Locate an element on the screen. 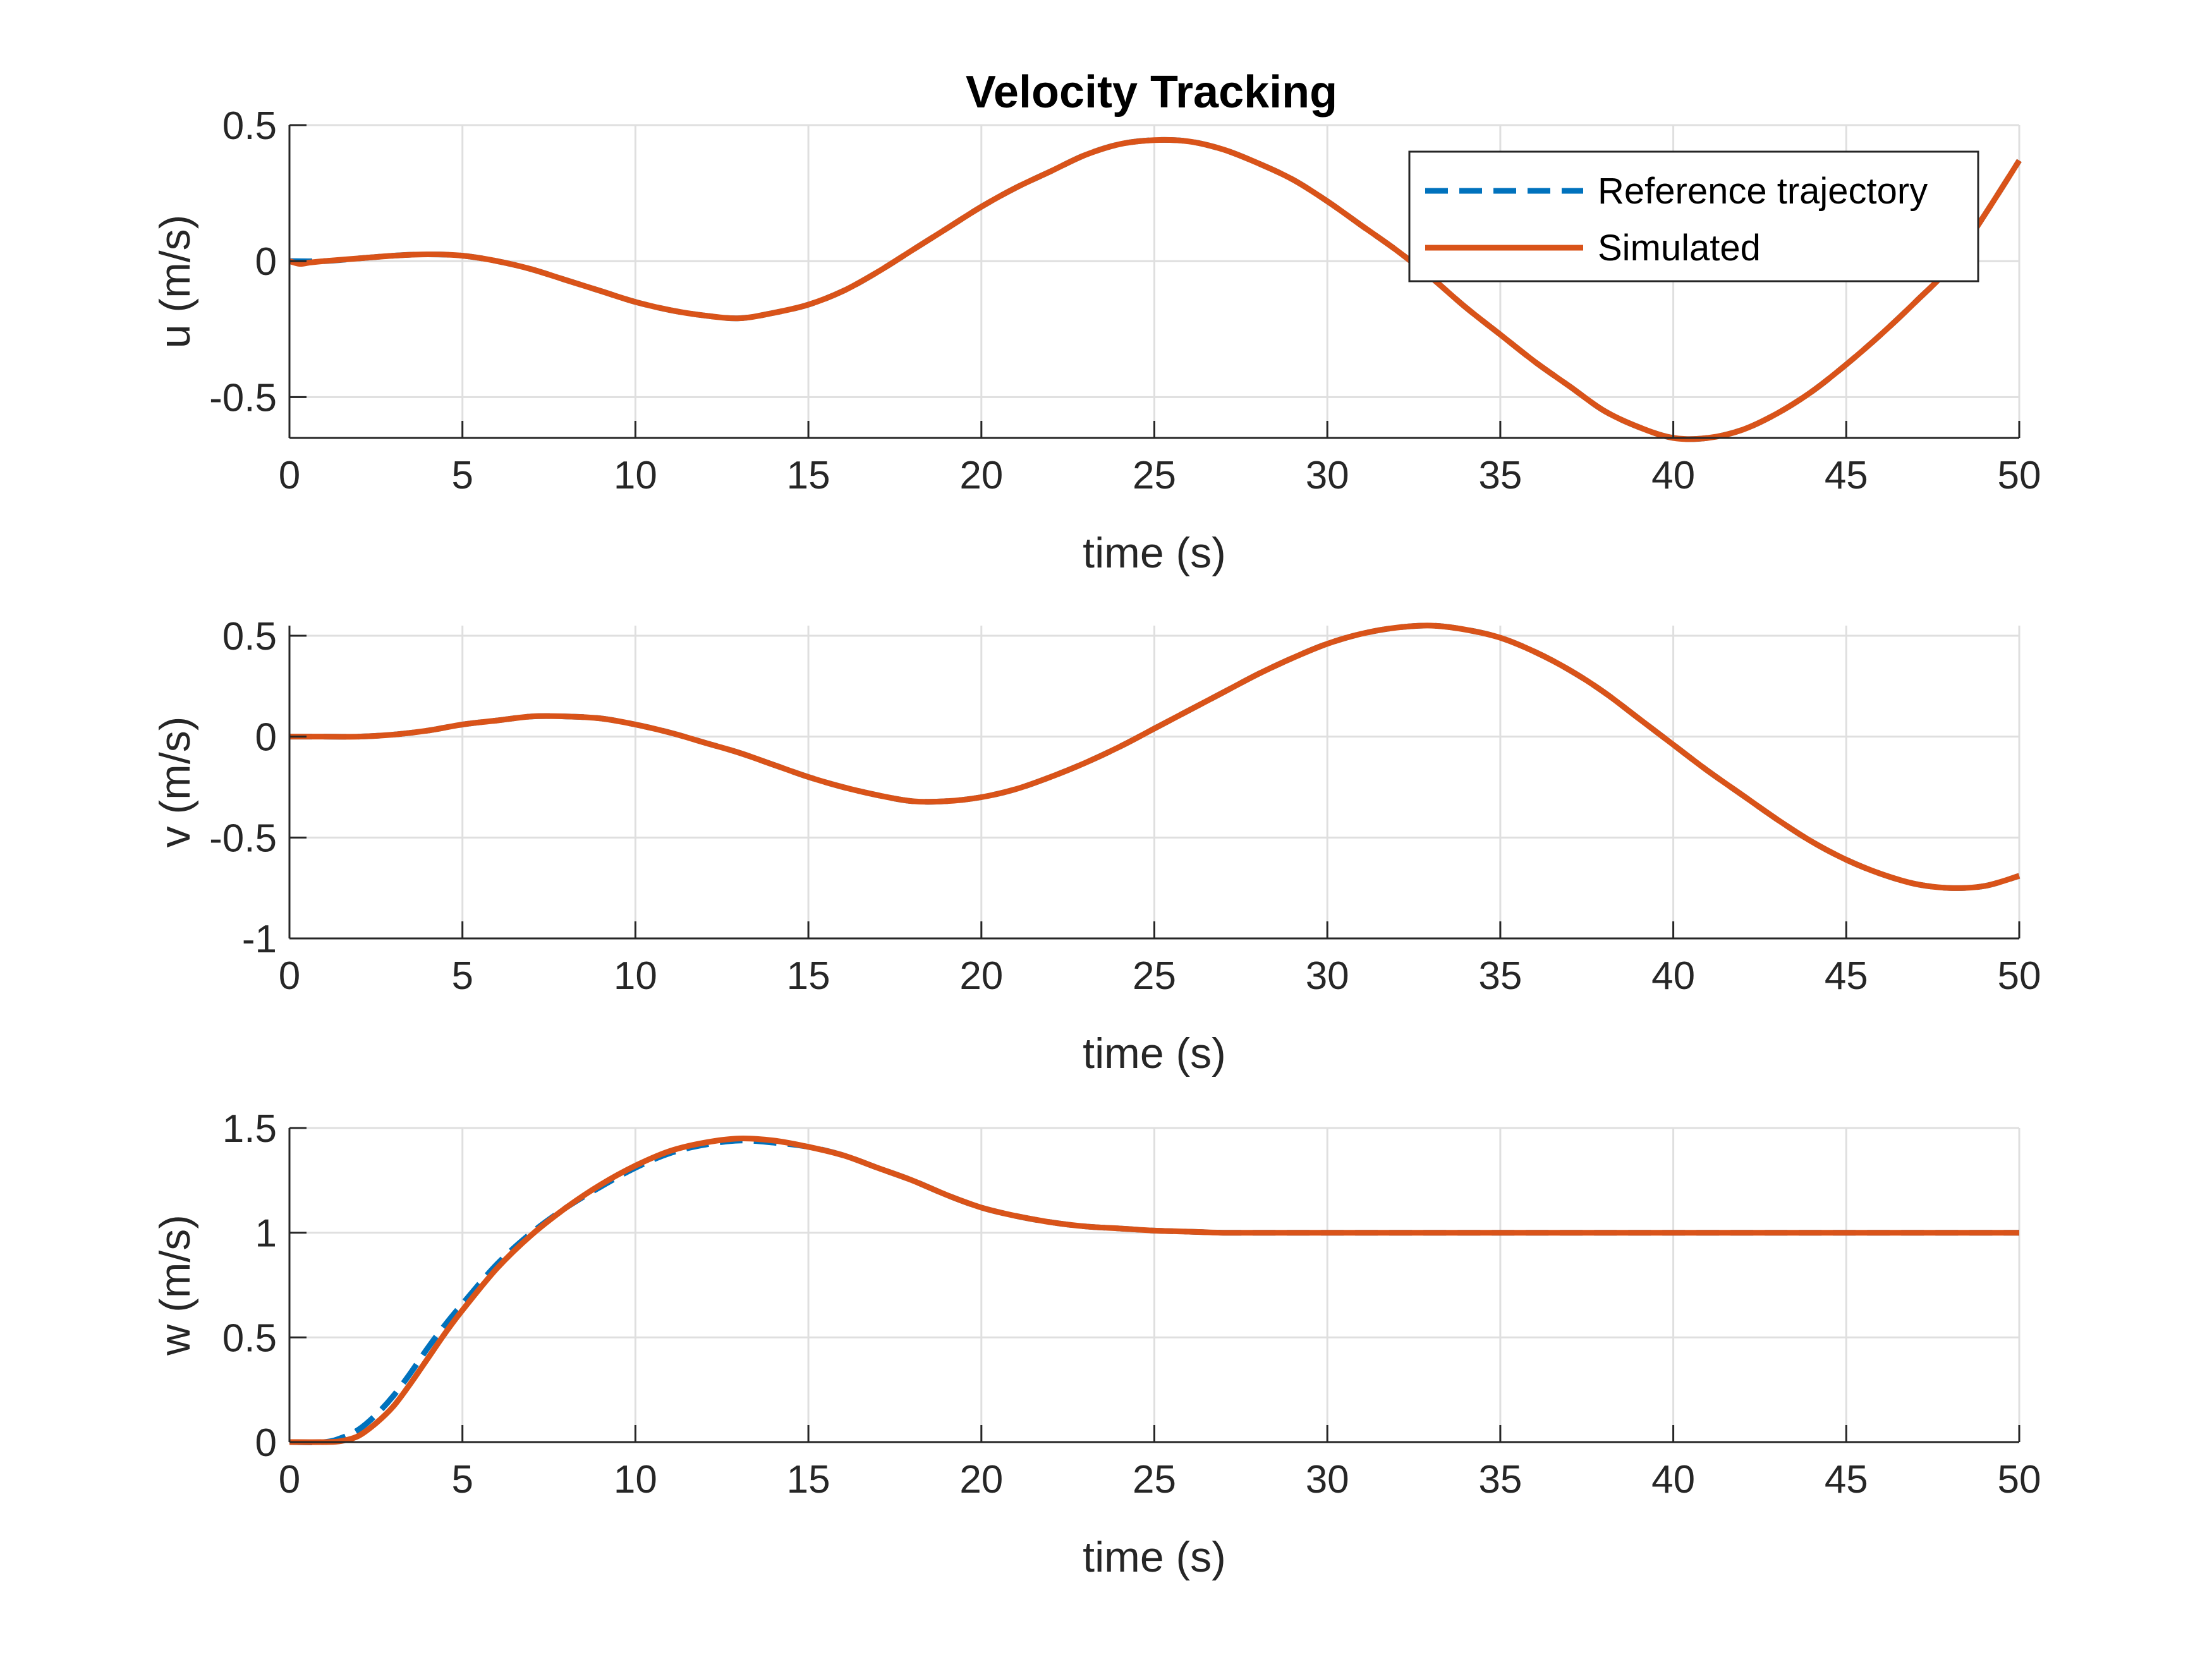  y-tick-label: 1.5 is located at coordinates (249, 1129).